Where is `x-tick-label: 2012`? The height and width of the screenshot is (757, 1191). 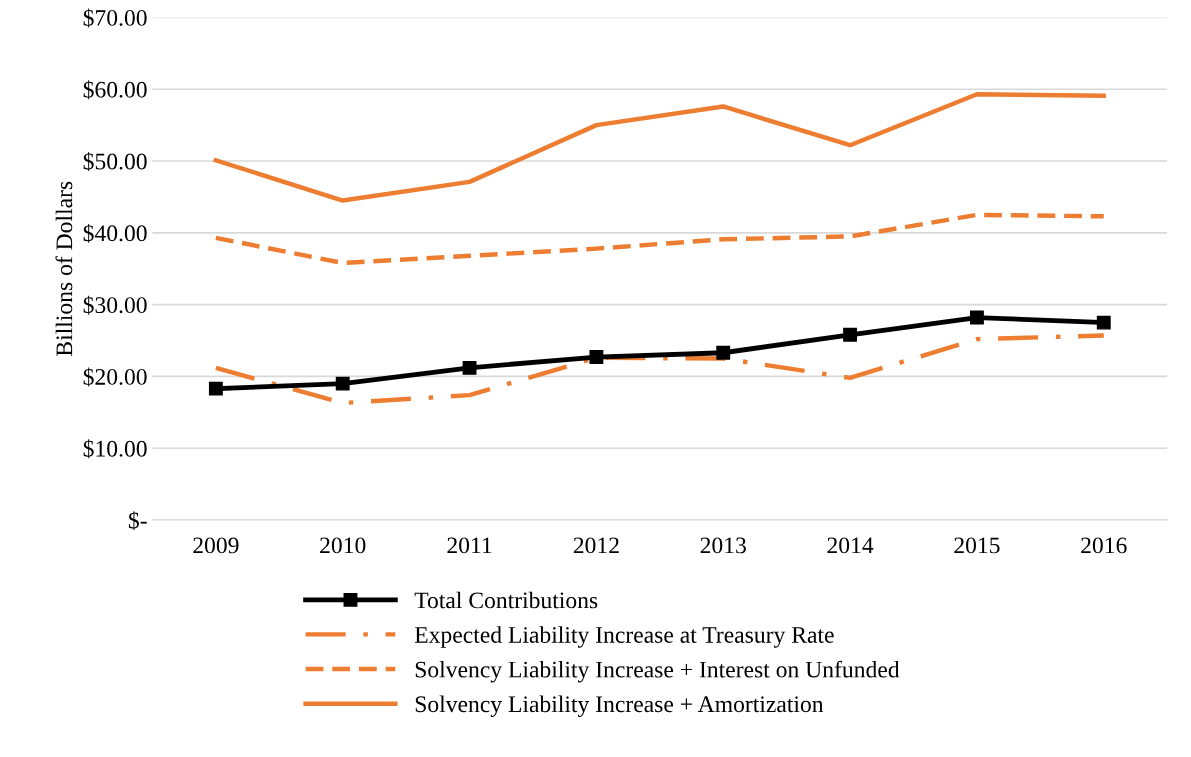
x-tick-label: 2012 is located at coordinates (596, 545).